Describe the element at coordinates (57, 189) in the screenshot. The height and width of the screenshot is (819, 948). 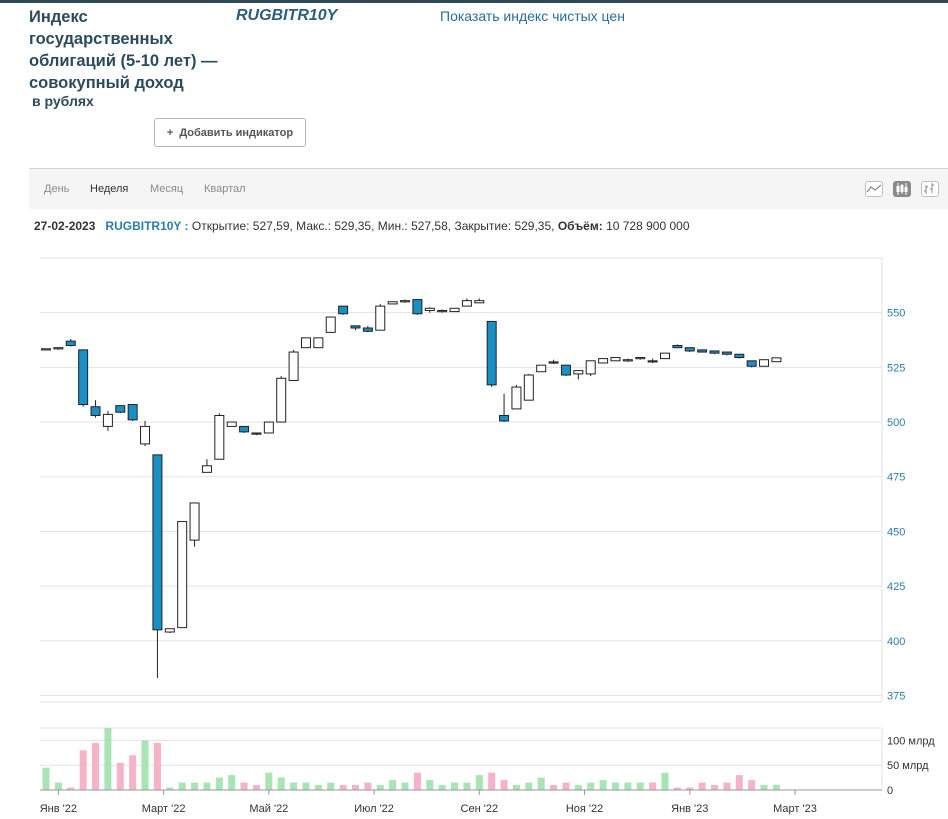
I see `tab-day: День` at that location.